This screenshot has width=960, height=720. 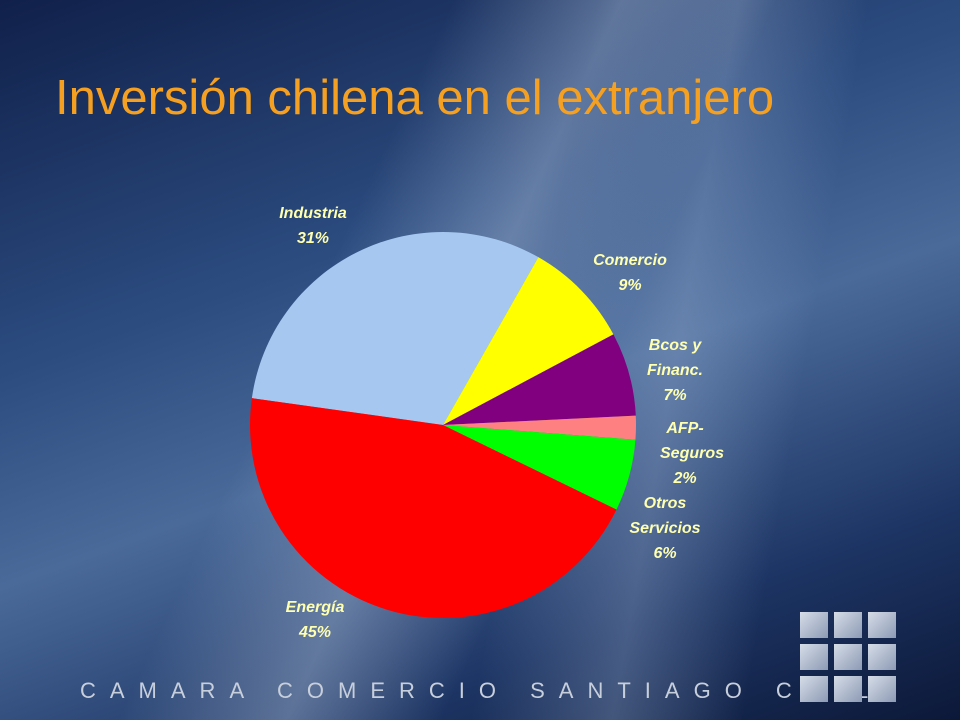 I want to click on logo, so click(x=848, y=657).